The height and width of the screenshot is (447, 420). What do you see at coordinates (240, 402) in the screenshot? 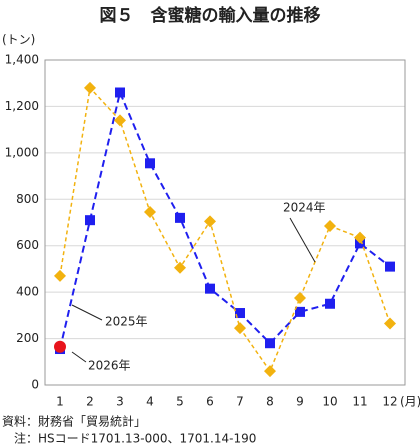
I see `x-tick-label: 7` at bounding box center [240, 402].